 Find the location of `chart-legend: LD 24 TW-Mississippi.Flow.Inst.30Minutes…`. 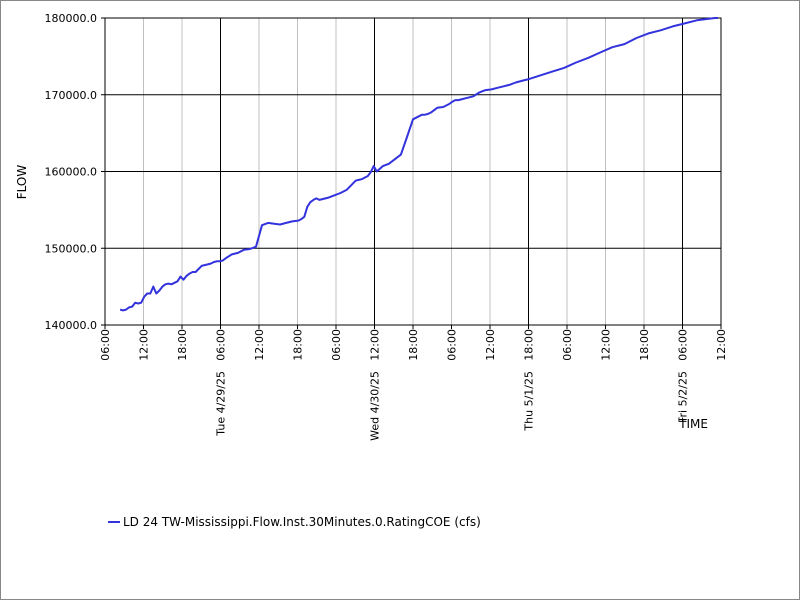

chart-legend: LD 24 TW-Mississippi.Flow.Inst.30Minutes… is located at coordinates (294, 522).